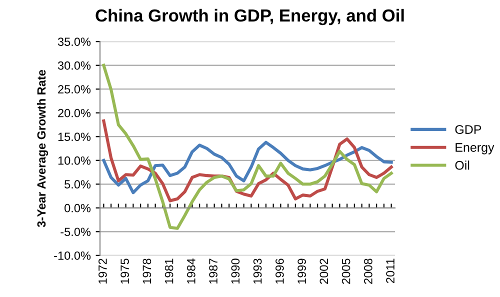 The width and height of the screenshot is (500, 297). Describe the element at coordinates (462, 165) in the screenshot. I see `legend-label: Oil` at that location.